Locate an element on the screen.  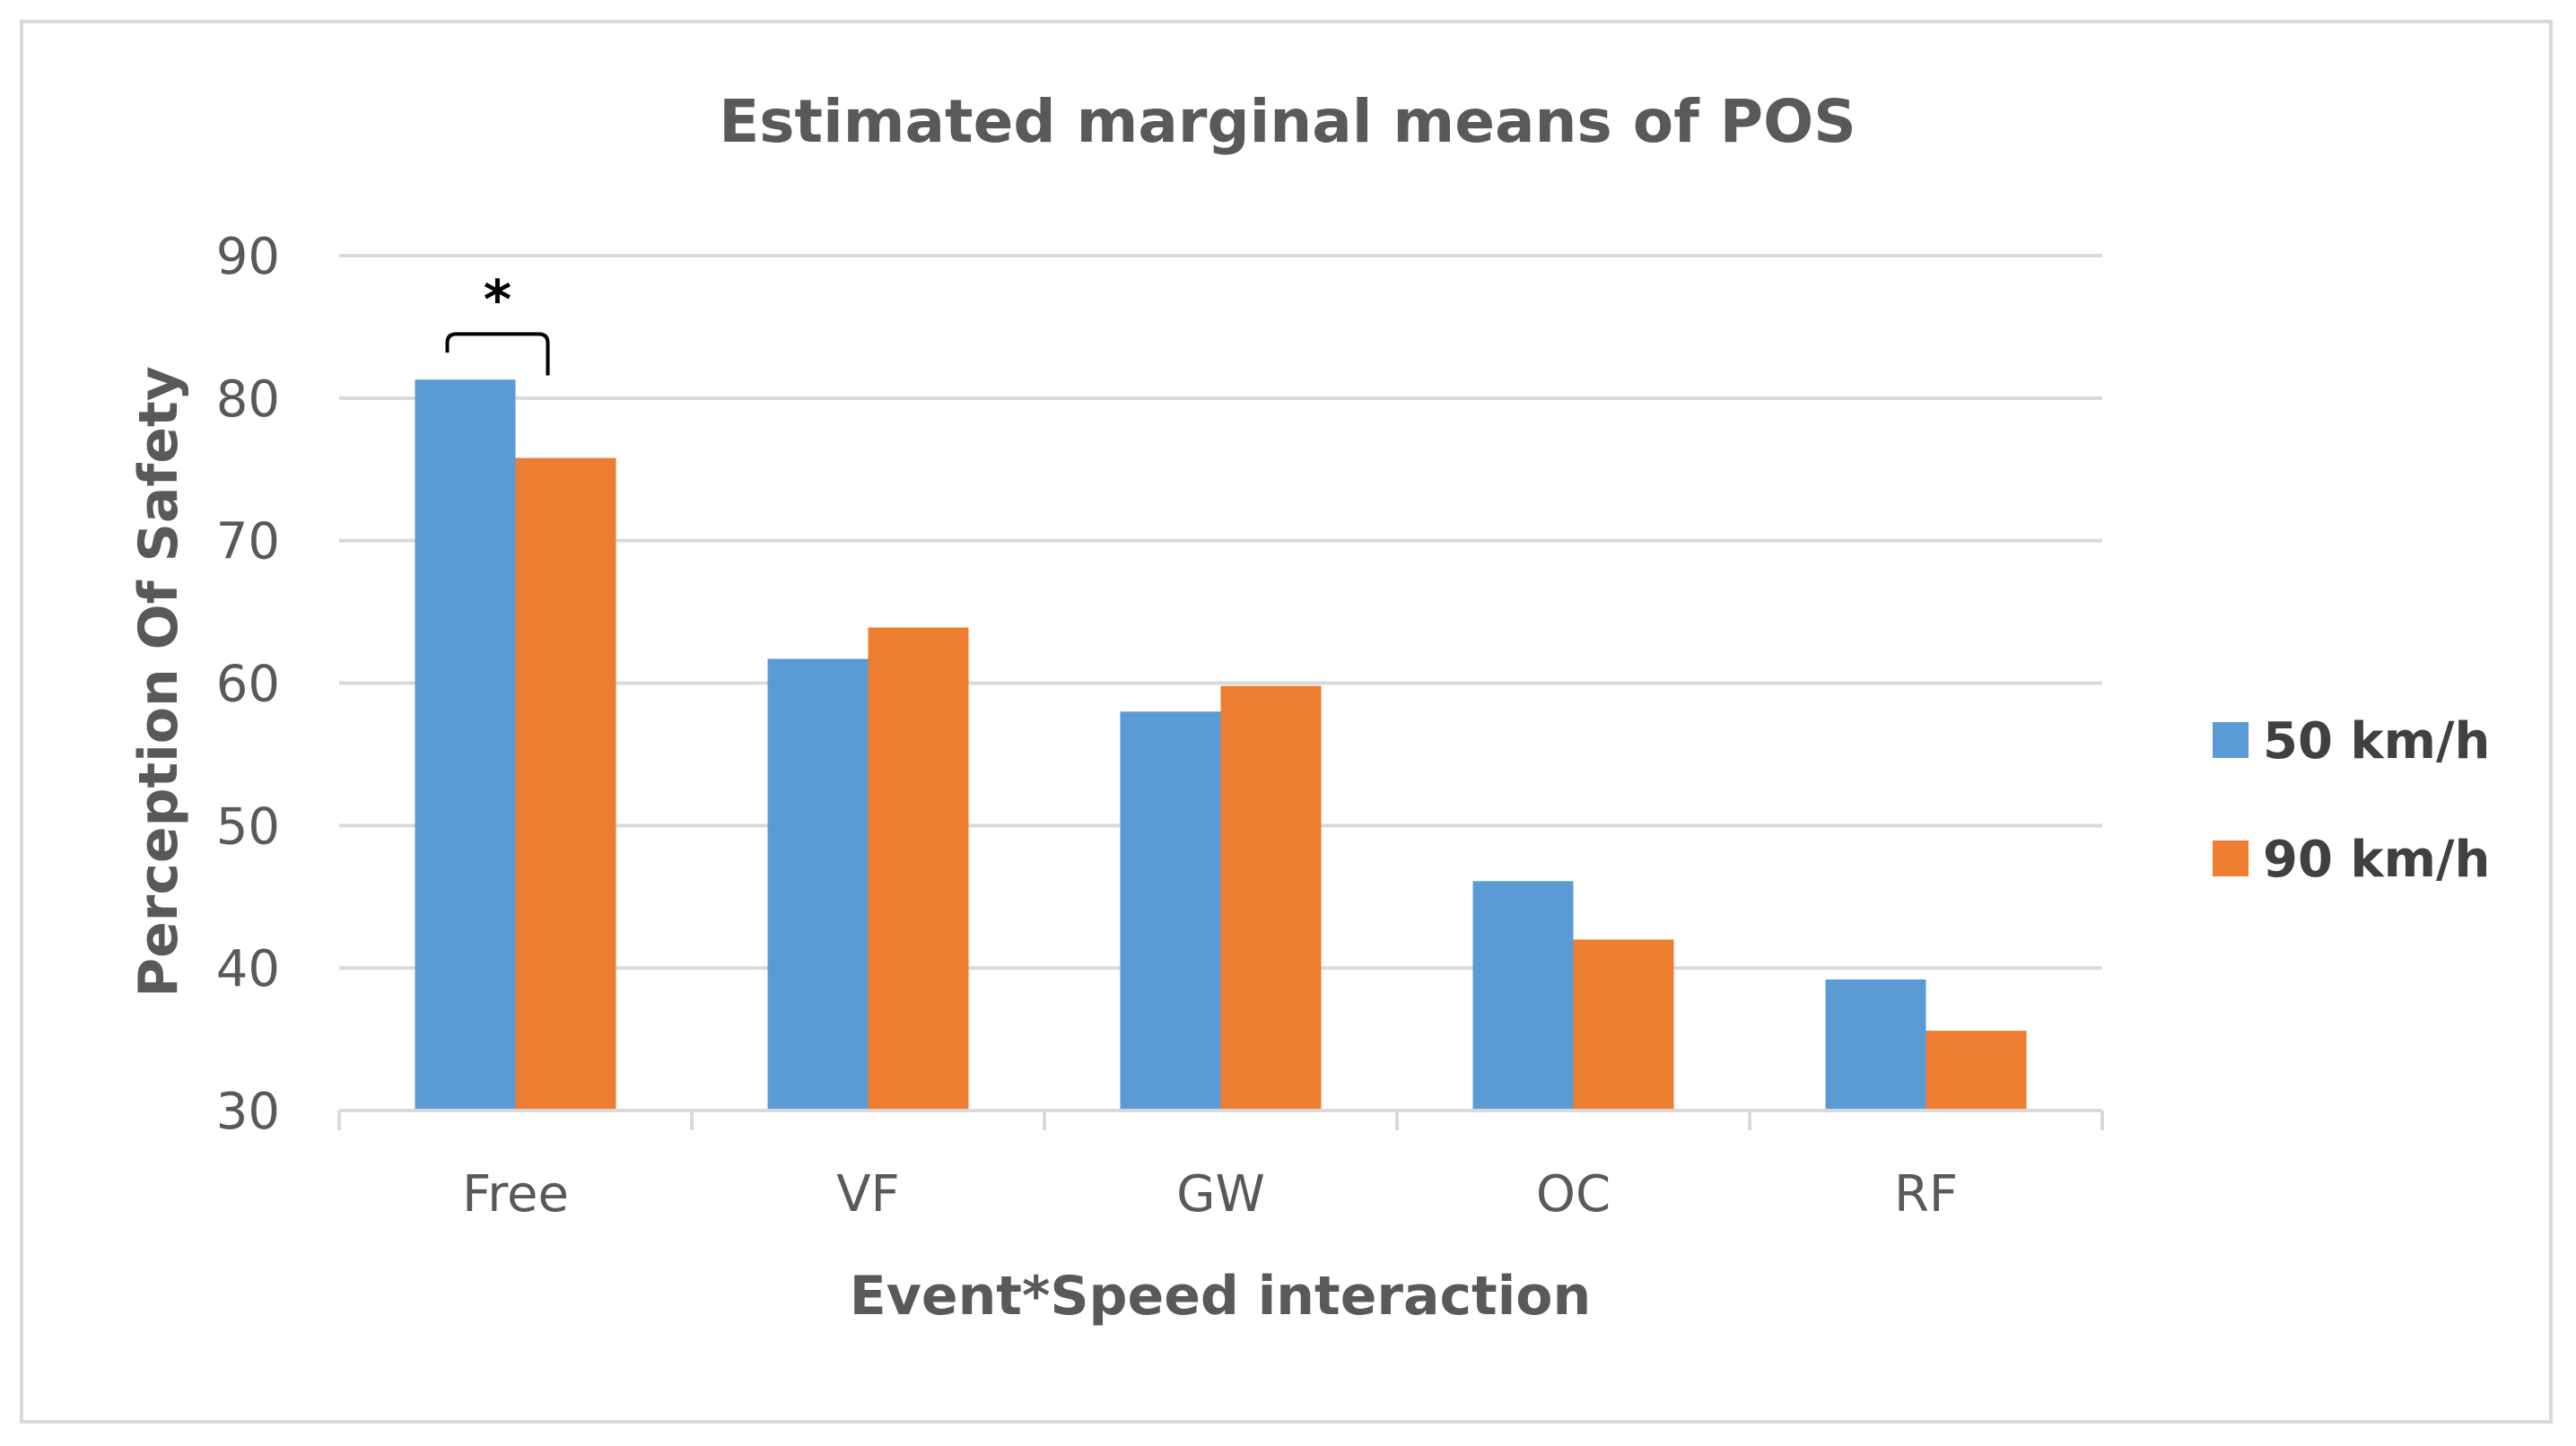
bar-free-90kmh is located at coordinates (566, 784).